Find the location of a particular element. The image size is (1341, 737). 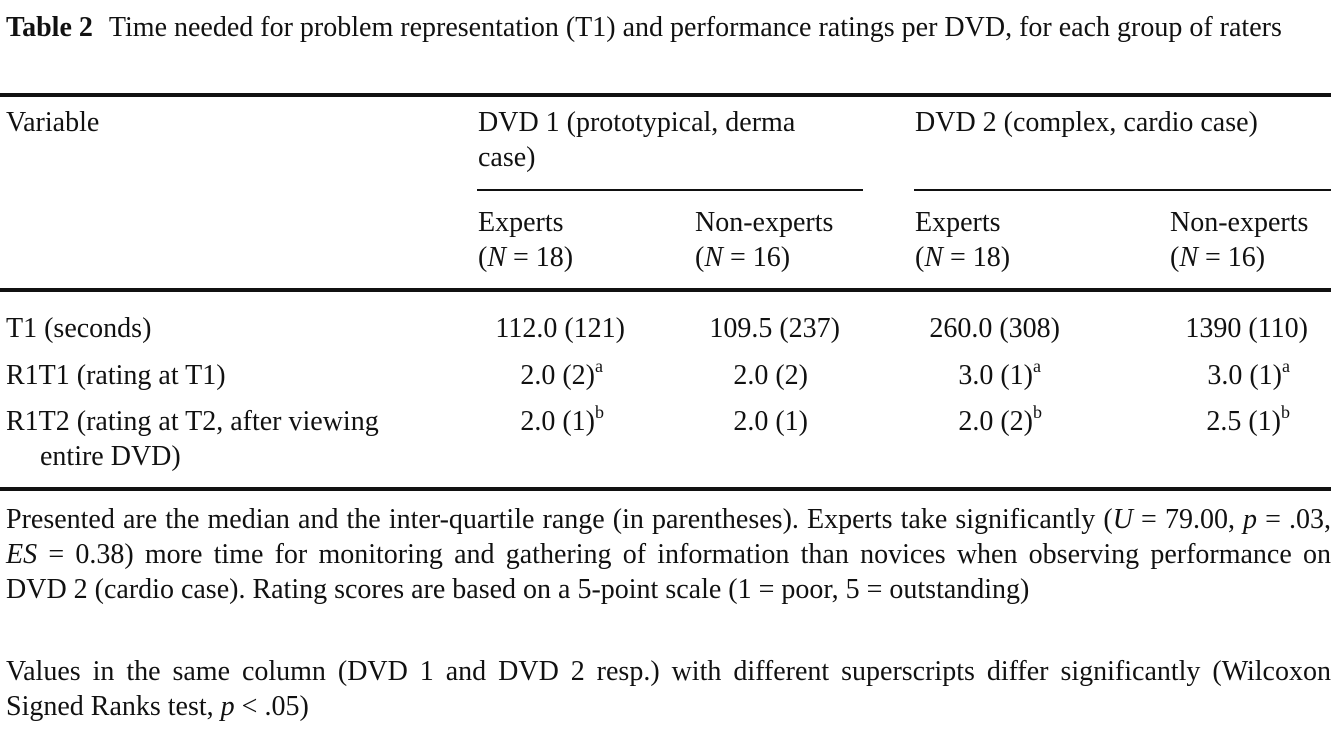

header-dvd1-experts-n: (N = 18) is located at coordinates (526, 257).